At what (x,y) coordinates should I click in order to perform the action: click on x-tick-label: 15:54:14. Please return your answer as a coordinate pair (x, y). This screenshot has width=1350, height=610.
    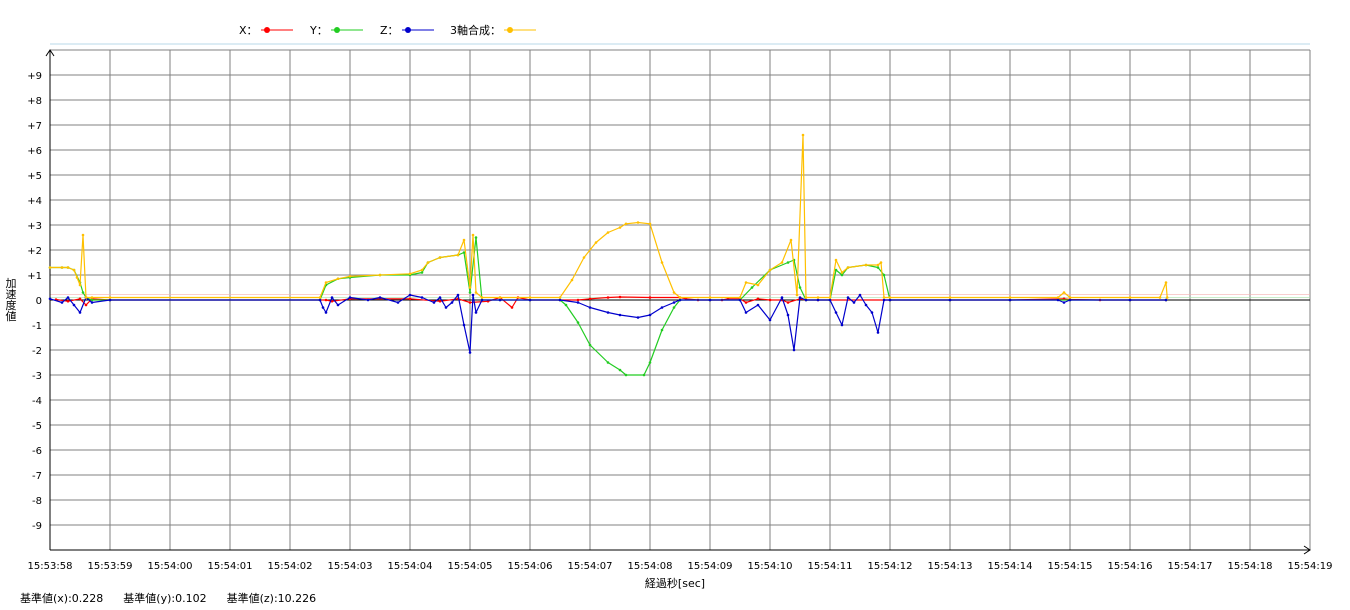
    Looking at the image, I should click on (1010, 566).